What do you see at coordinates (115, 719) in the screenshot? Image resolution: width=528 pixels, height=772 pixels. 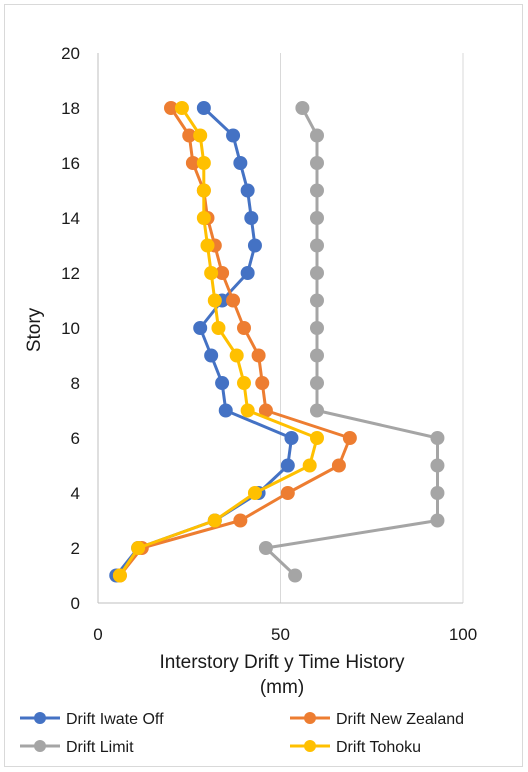 I see `legend-label: Drift Iwate Off` at bounding box center [115, 719].